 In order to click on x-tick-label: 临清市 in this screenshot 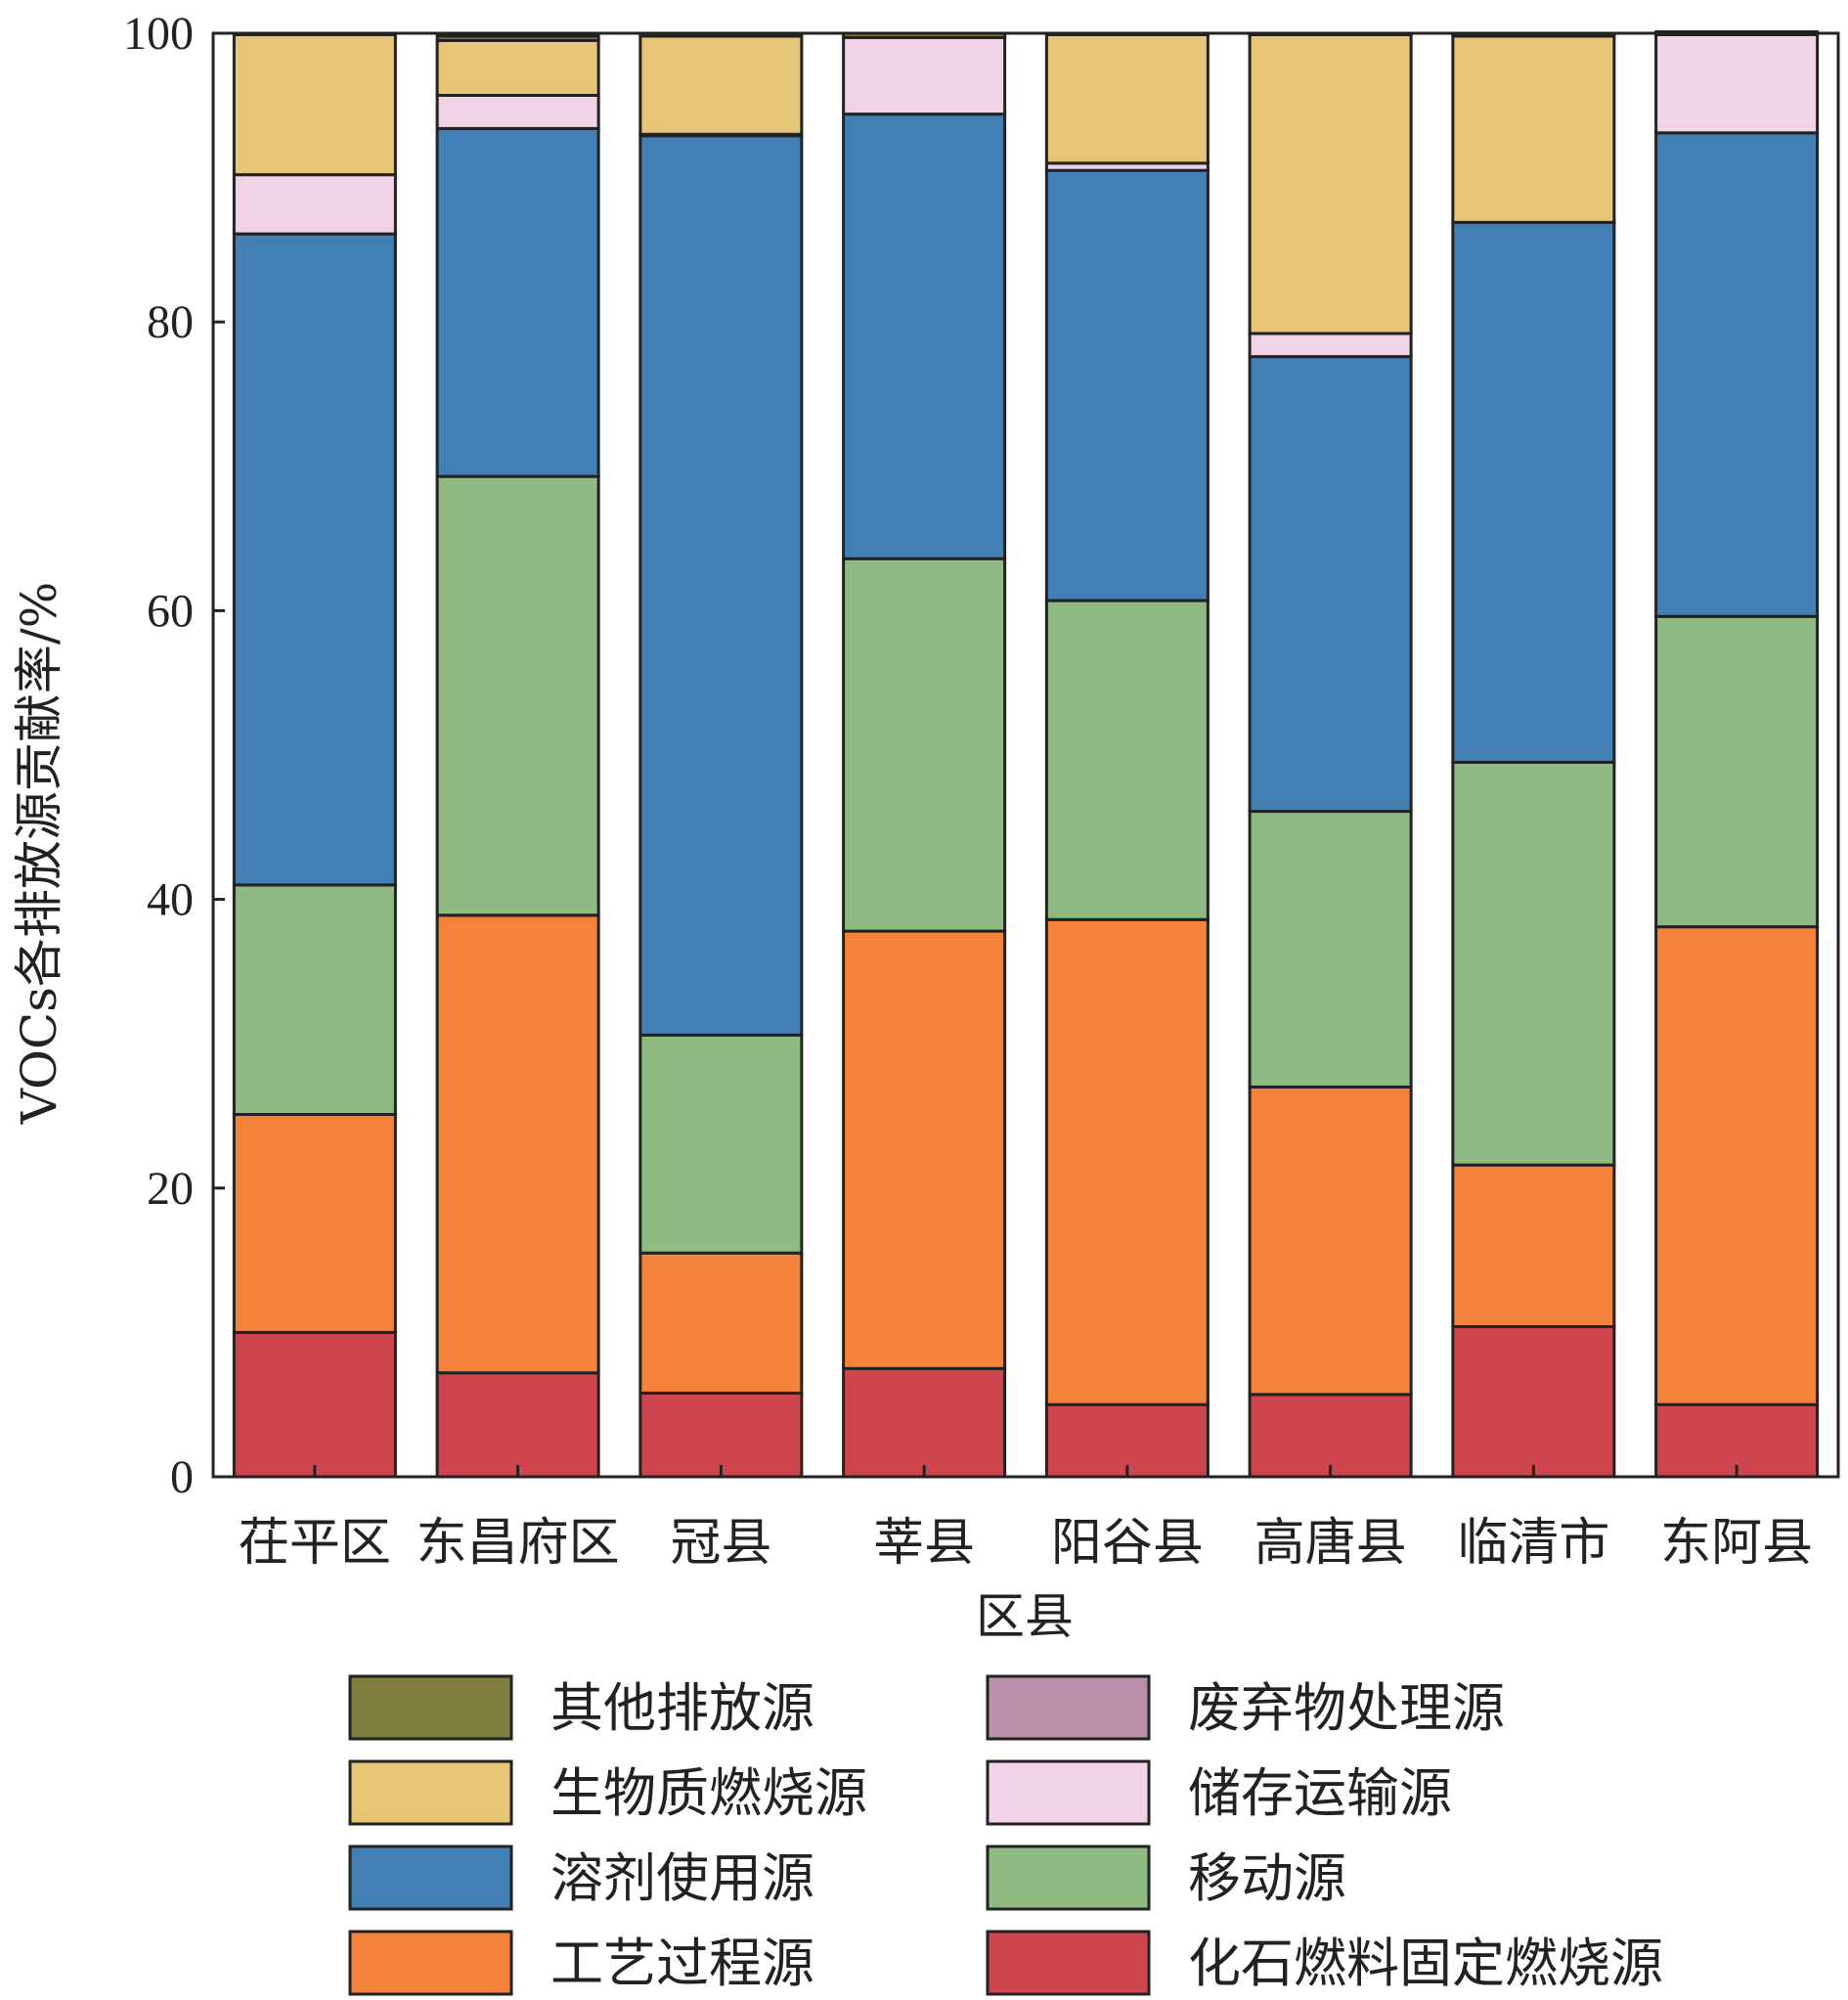, I will do `click(1533, 1543)`.